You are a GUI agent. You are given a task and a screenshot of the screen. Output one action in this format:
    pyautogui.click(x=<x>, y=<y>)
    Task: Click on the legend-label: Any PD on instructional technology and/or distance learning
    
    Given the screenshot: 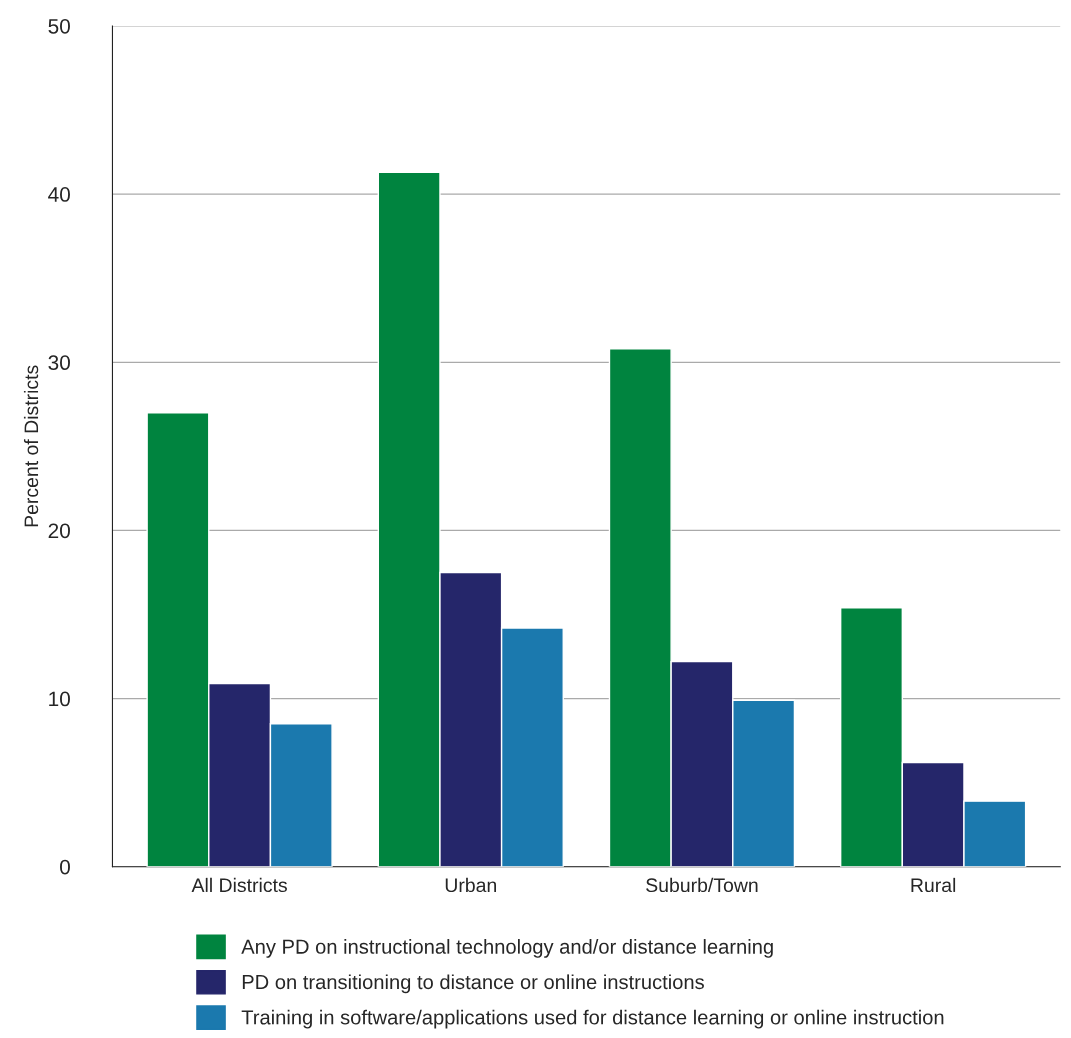 What is the action you would take?
    pyautogui.click(x=507, y=948)
    